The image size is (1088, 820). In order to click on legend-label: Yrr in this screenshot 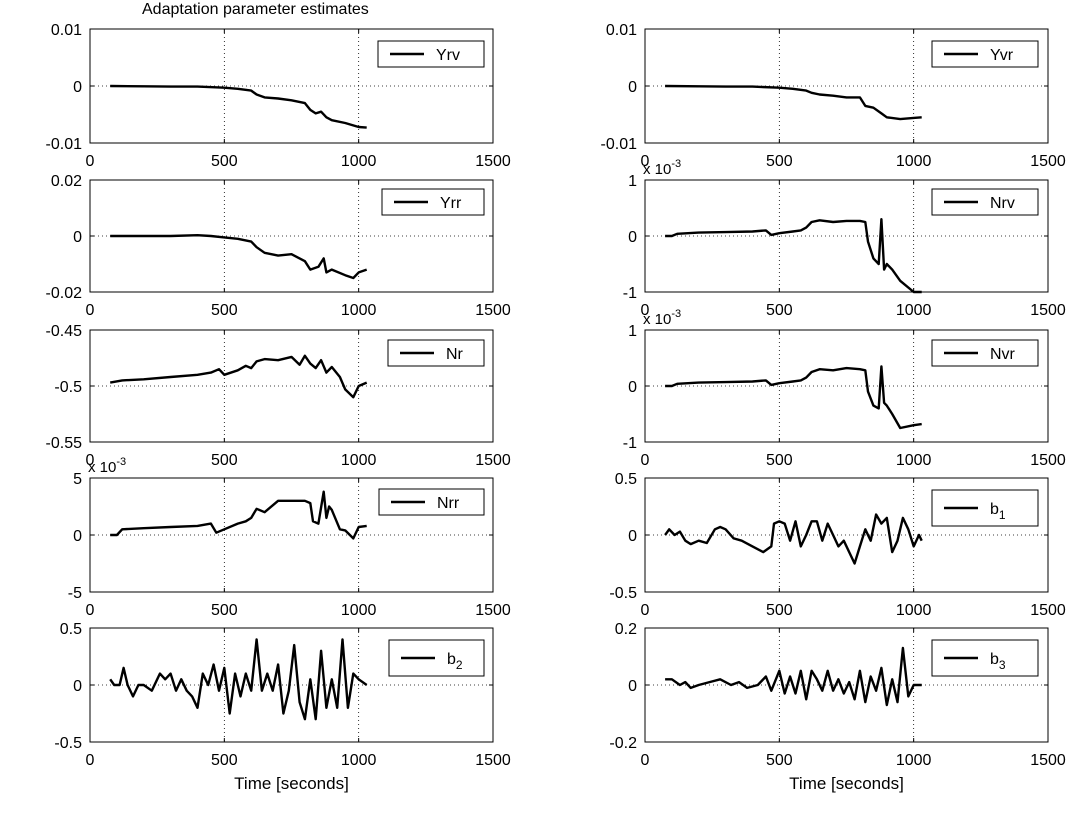, I will do `click(451, 203)`.